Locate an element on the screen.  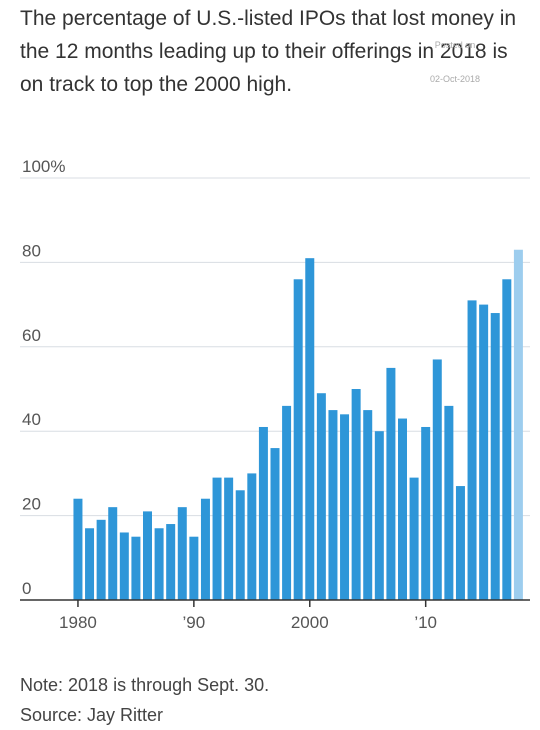
y-tick-label: 40 is located at coordinates (31, 419).